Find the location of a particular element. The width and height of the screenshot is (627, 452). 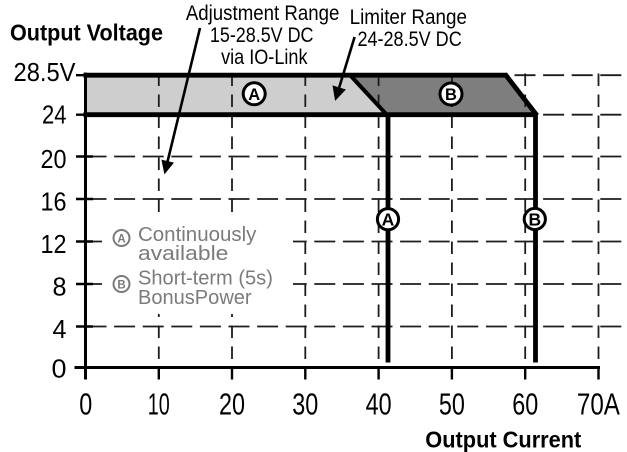

svg-text: 28.5V is located at coordinates (45, 72).